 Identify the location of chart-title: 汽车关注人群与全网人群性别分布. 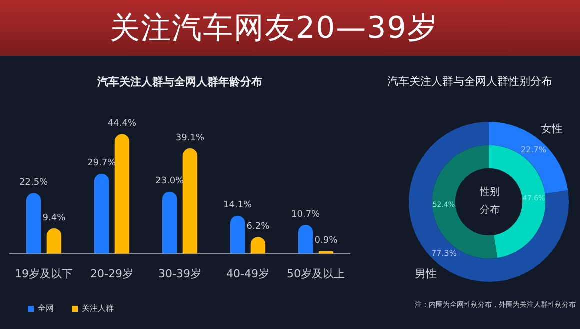
(470, 81).